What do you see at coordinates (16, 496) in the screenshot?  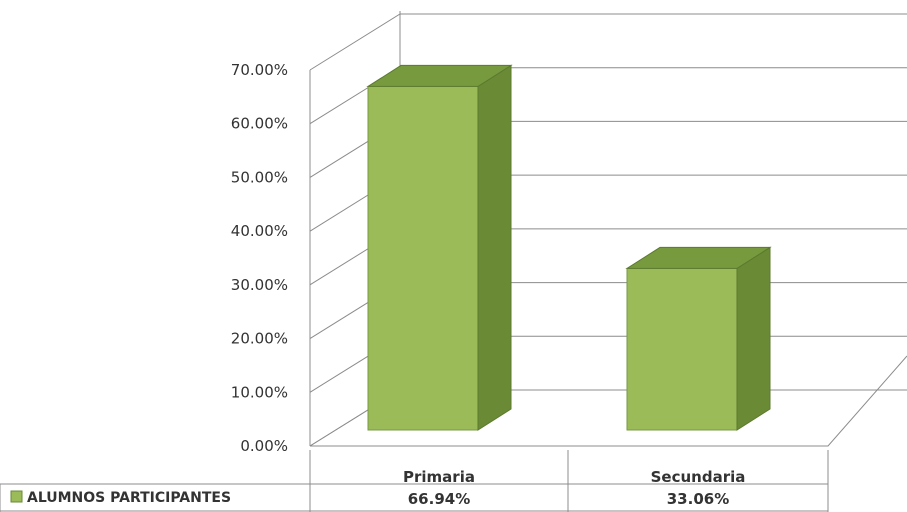 I see `legend-swatch` at bounding box center [16, 496].